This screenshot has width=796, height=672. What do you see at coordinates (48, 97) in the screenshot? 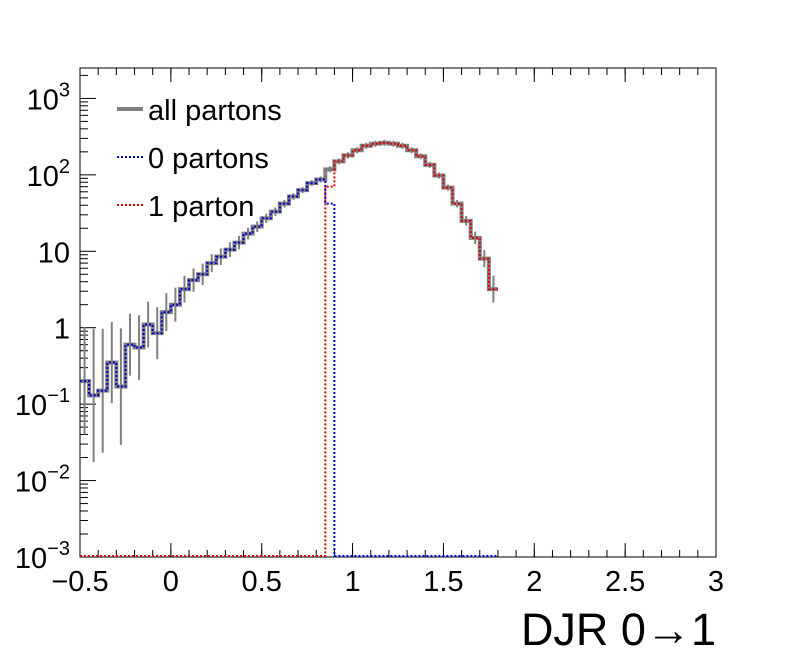
I see `y-tick-label: 10³` at bounding box center [48, 97].